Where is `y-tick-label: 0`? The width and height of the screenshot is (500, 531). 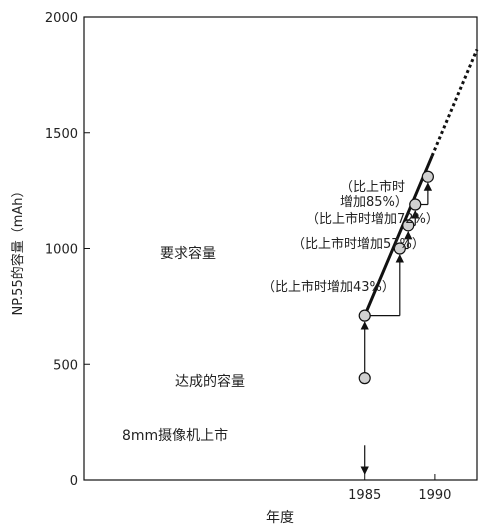 y-tick-label: 0 is located at coordinates (74, 481).